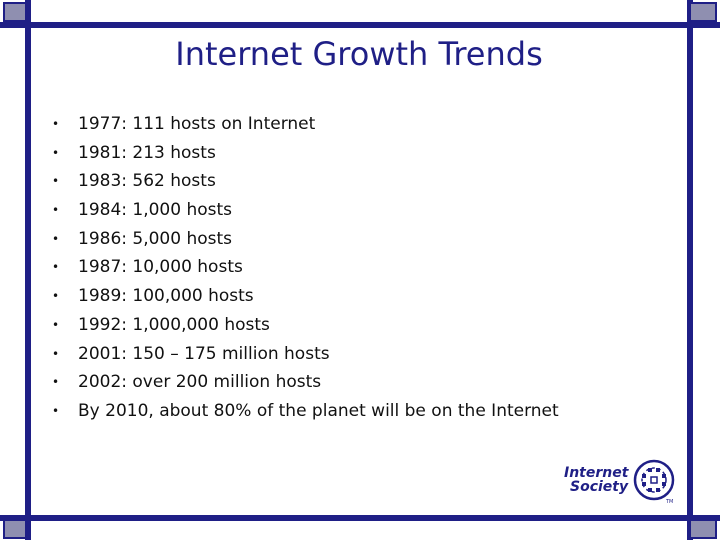 This screenshot has width=720, height=540. Describe the element at coordinates (305, 210) in the screenshot. I see `bullet-item: • 1984: 1,000 hosts` at that location.